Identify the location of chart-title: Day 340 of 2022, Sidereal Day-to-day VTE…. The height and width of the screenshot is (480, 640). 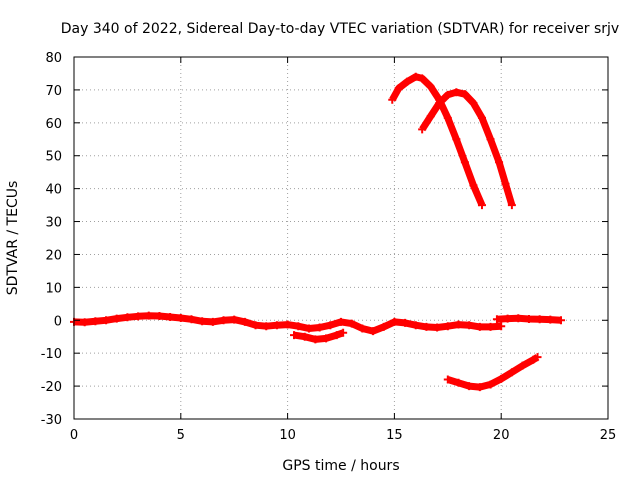
(340, 29).